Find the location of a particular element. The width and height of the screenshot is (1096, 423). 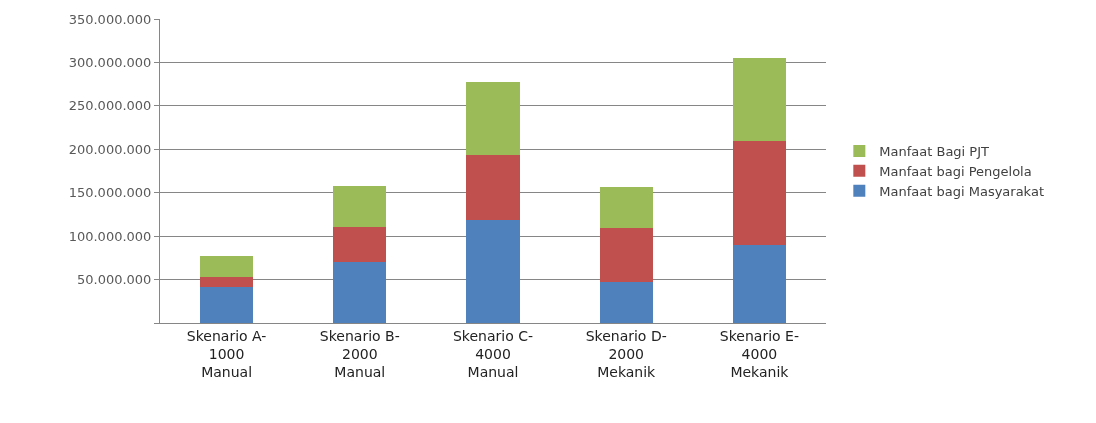

x-tick-label: Skenario B- 2000 Manual is located at coordinates (359, 354).